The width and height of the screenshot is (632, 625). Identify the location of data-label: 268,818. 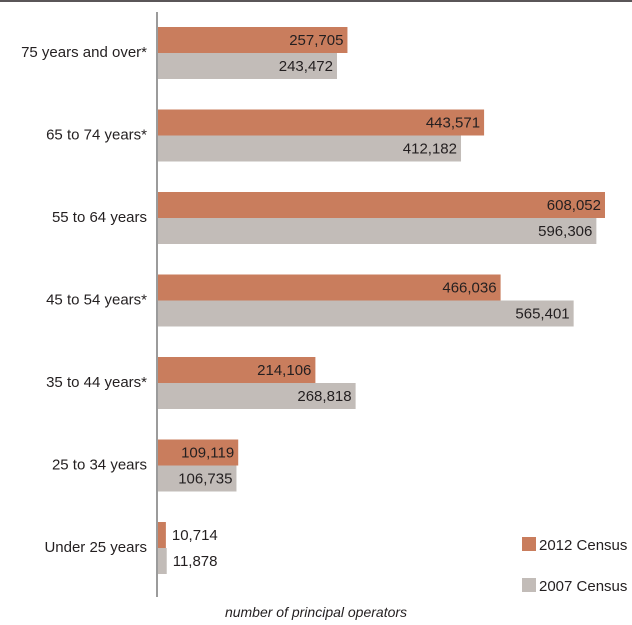
(324, 396).